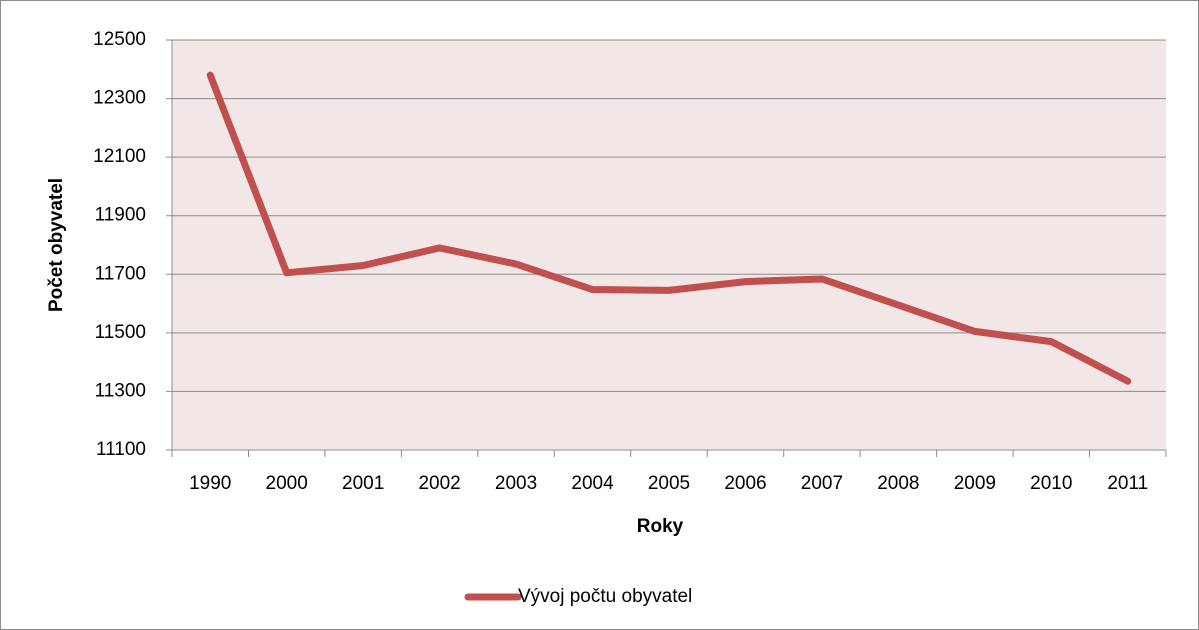 This screenshot has height=630, width=1199. I want to click on x-tick-label: 2007, so click(822, 483).